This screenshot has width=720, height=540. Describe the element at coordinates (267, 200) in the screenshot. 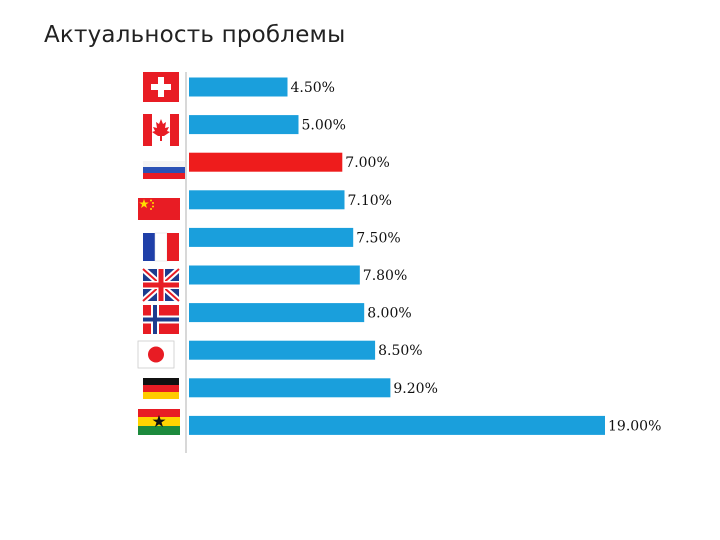

I see `bar-china` at that location.